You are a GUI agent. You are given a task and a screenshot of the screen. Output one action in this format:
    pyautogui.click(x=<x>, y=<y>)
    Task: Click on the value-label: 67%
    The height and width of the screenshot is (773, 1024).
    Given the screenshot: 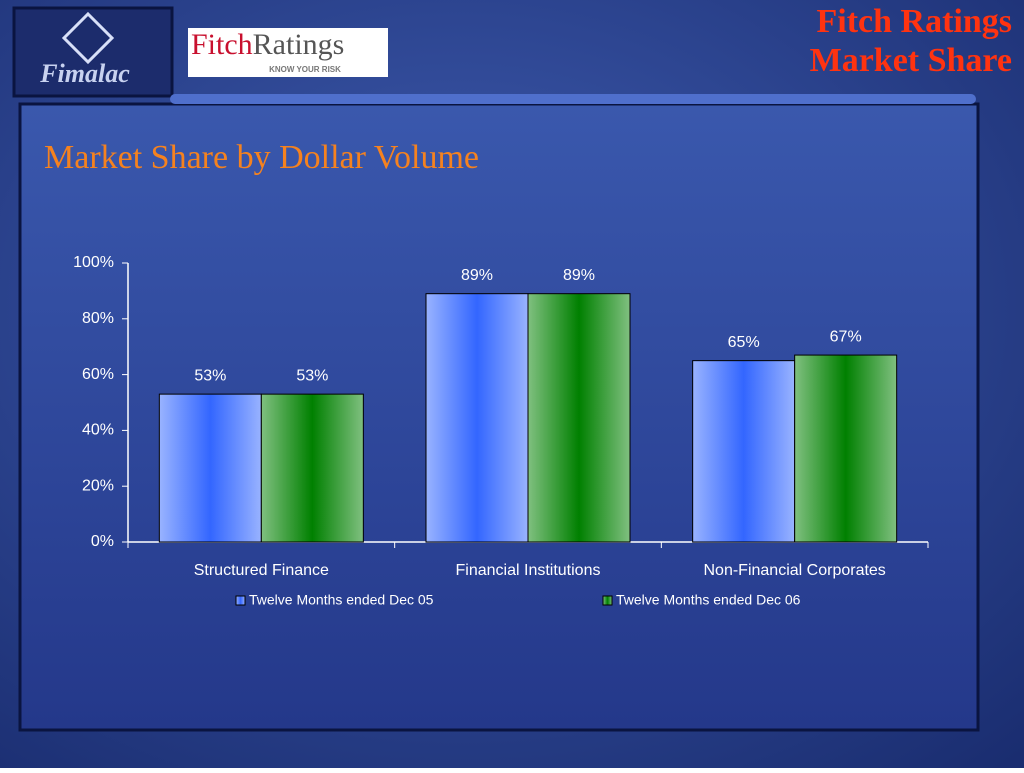 What is the action you would take?
    pyautogui.click(x=846, y=336)
    